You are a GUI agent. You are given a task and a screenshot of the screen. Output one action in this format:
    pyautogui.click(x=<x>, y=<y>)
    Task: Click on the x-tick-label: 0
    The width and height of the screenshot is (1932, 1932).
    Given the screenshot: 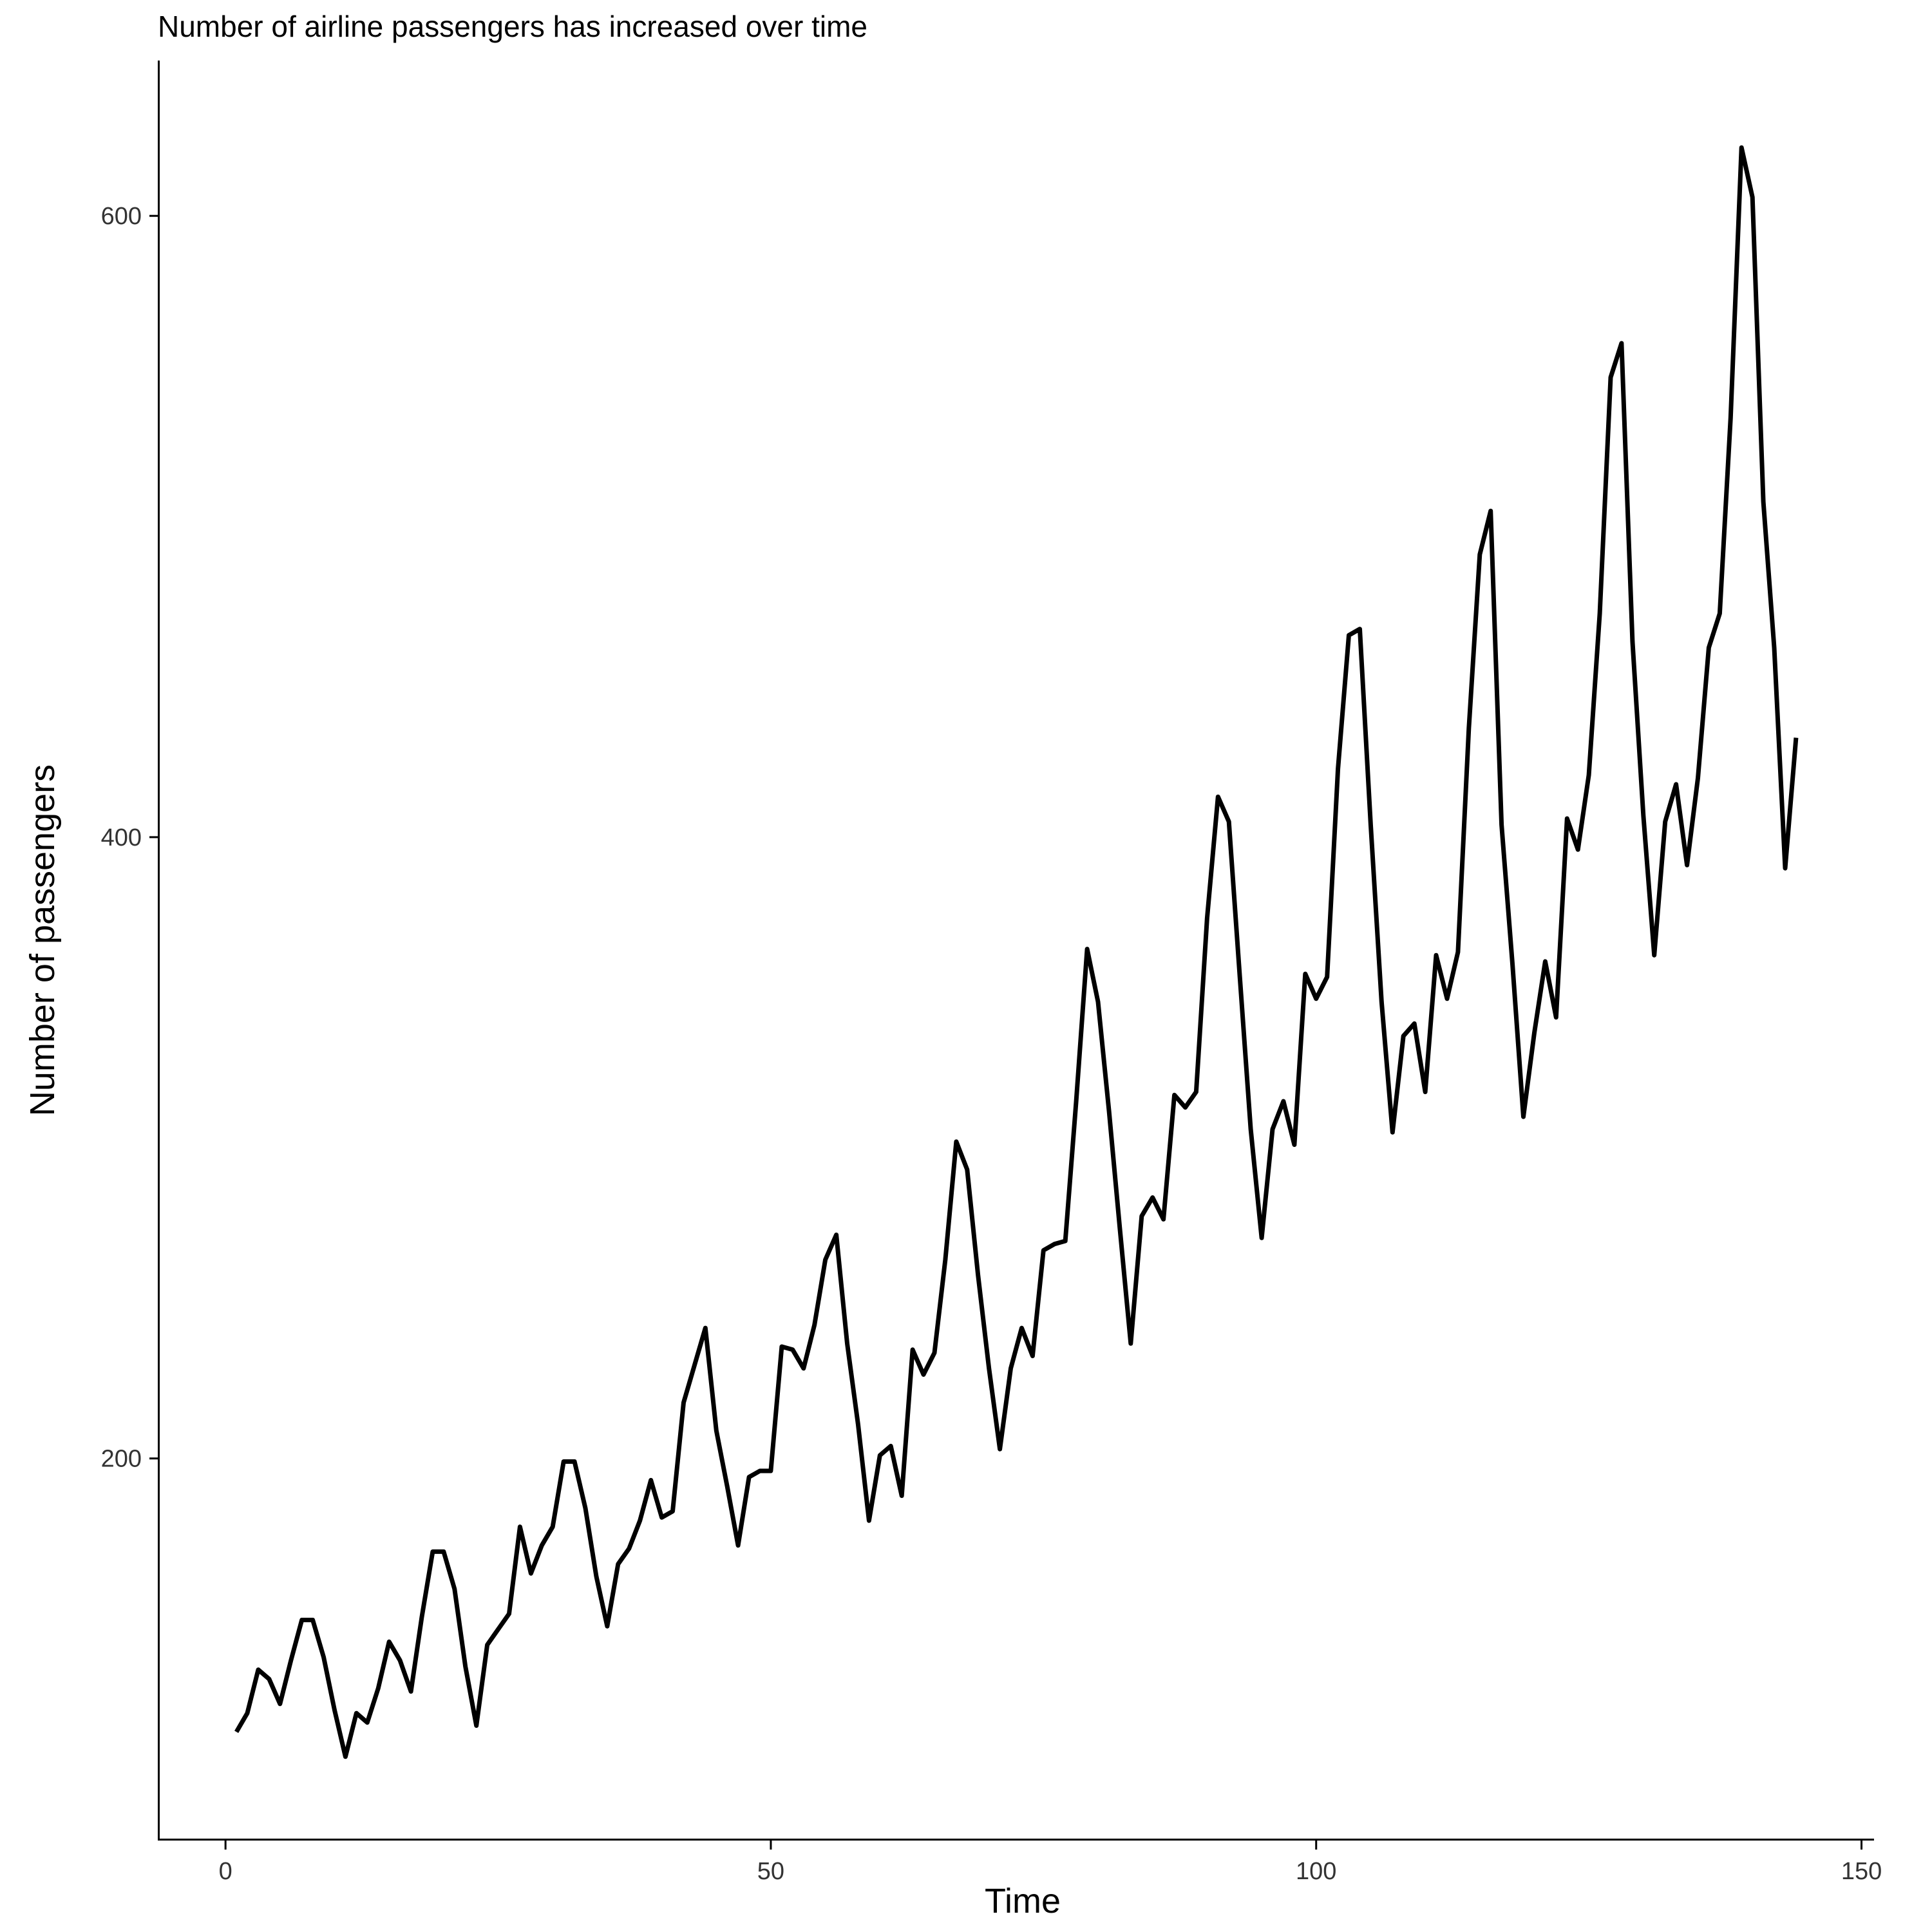 What is the action you would take?
    pyautogui.click(x=225, y=1871)
    